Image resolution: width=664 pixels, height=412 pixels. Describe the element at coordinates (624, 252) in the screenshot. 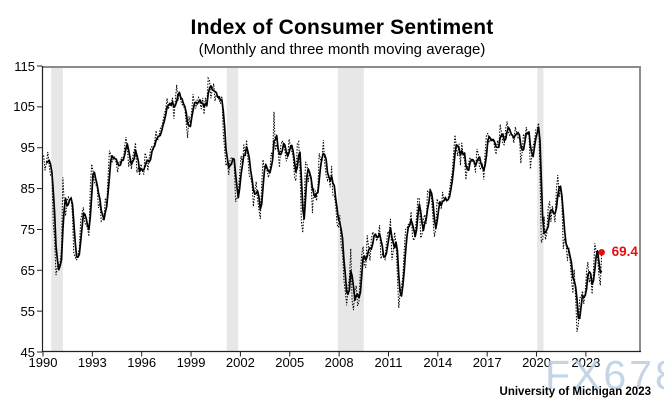

I see `latest-value-label: 69.4` at that location.